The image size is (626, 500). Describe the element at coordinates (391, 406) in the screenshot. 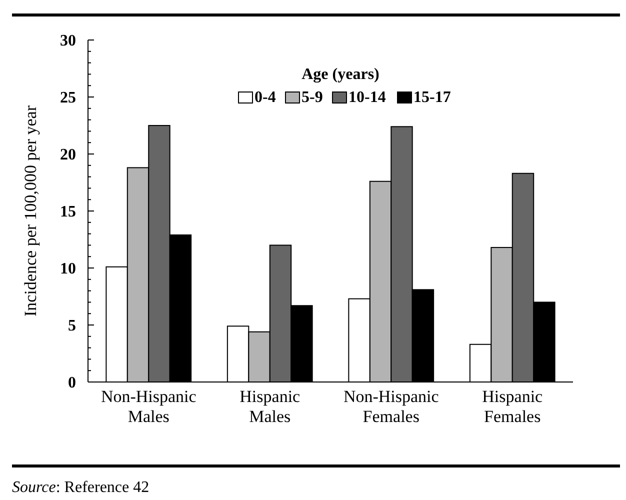

I see `x-tick-label: Non-Hispanic Females` at that location.